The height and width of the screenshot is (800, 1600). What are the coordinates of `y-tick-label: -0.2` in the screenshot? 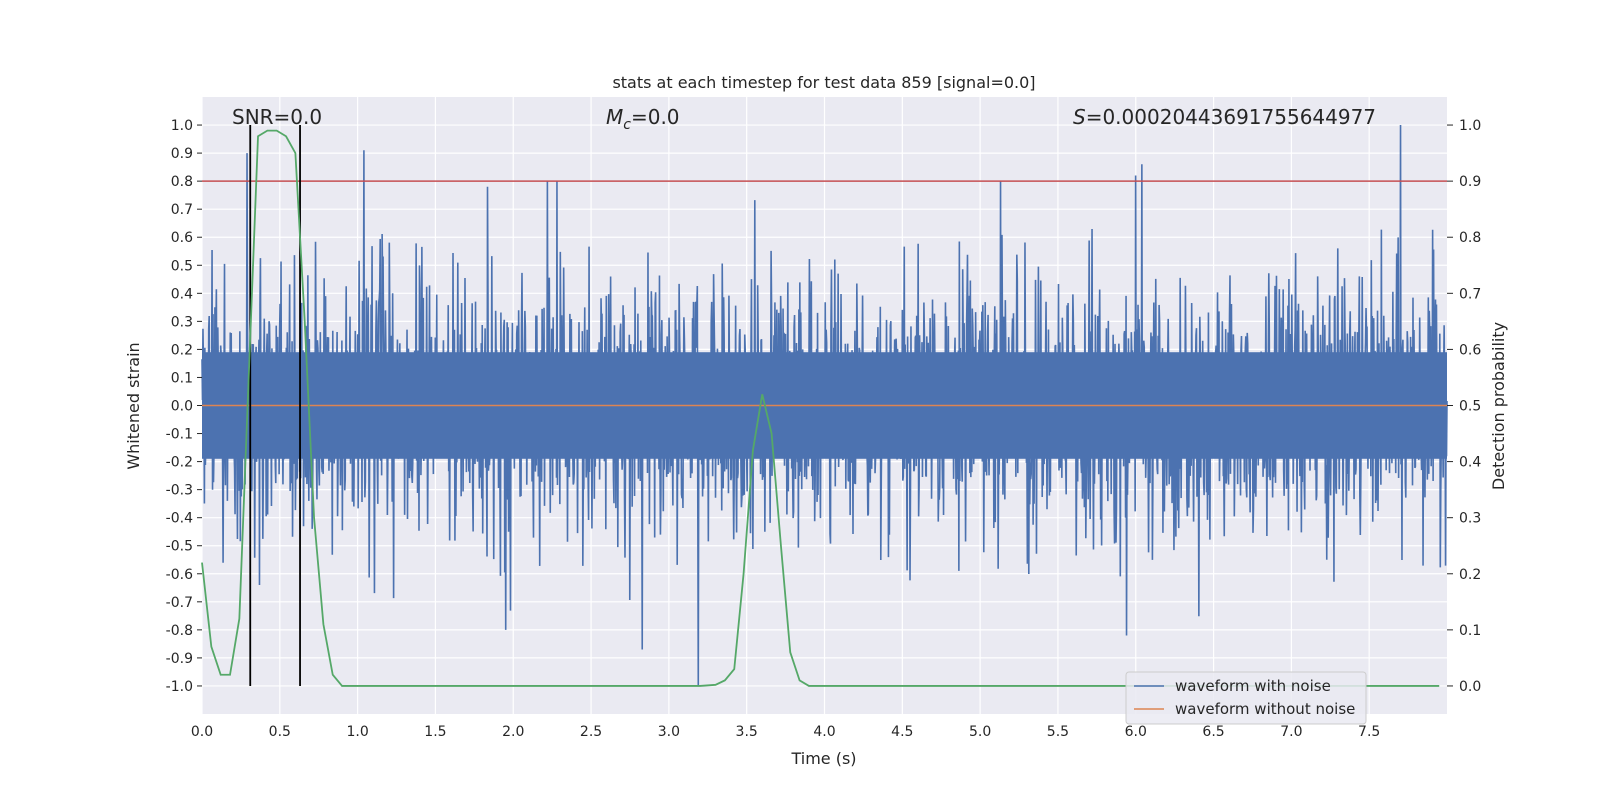 It's located at (179, 463).